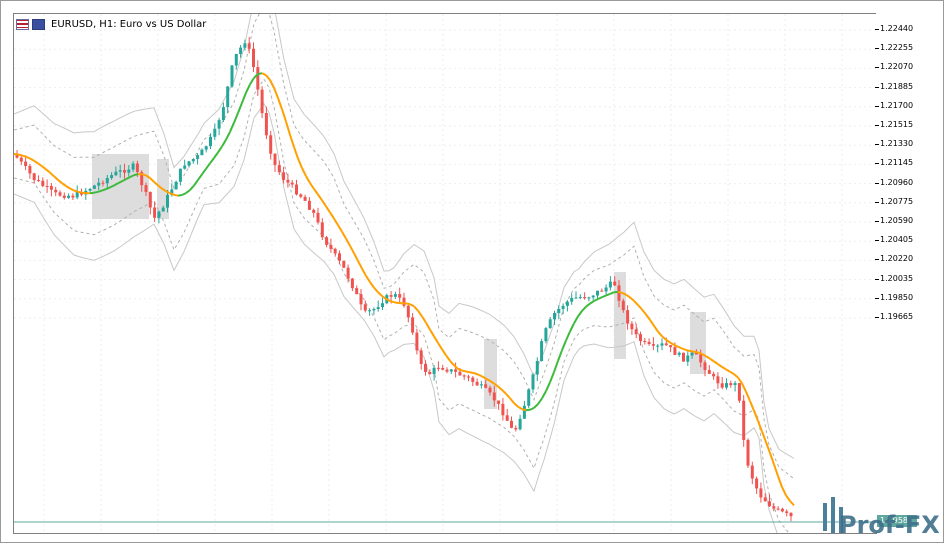  I want to click on price-label: 1.20590, so click(897, 220).